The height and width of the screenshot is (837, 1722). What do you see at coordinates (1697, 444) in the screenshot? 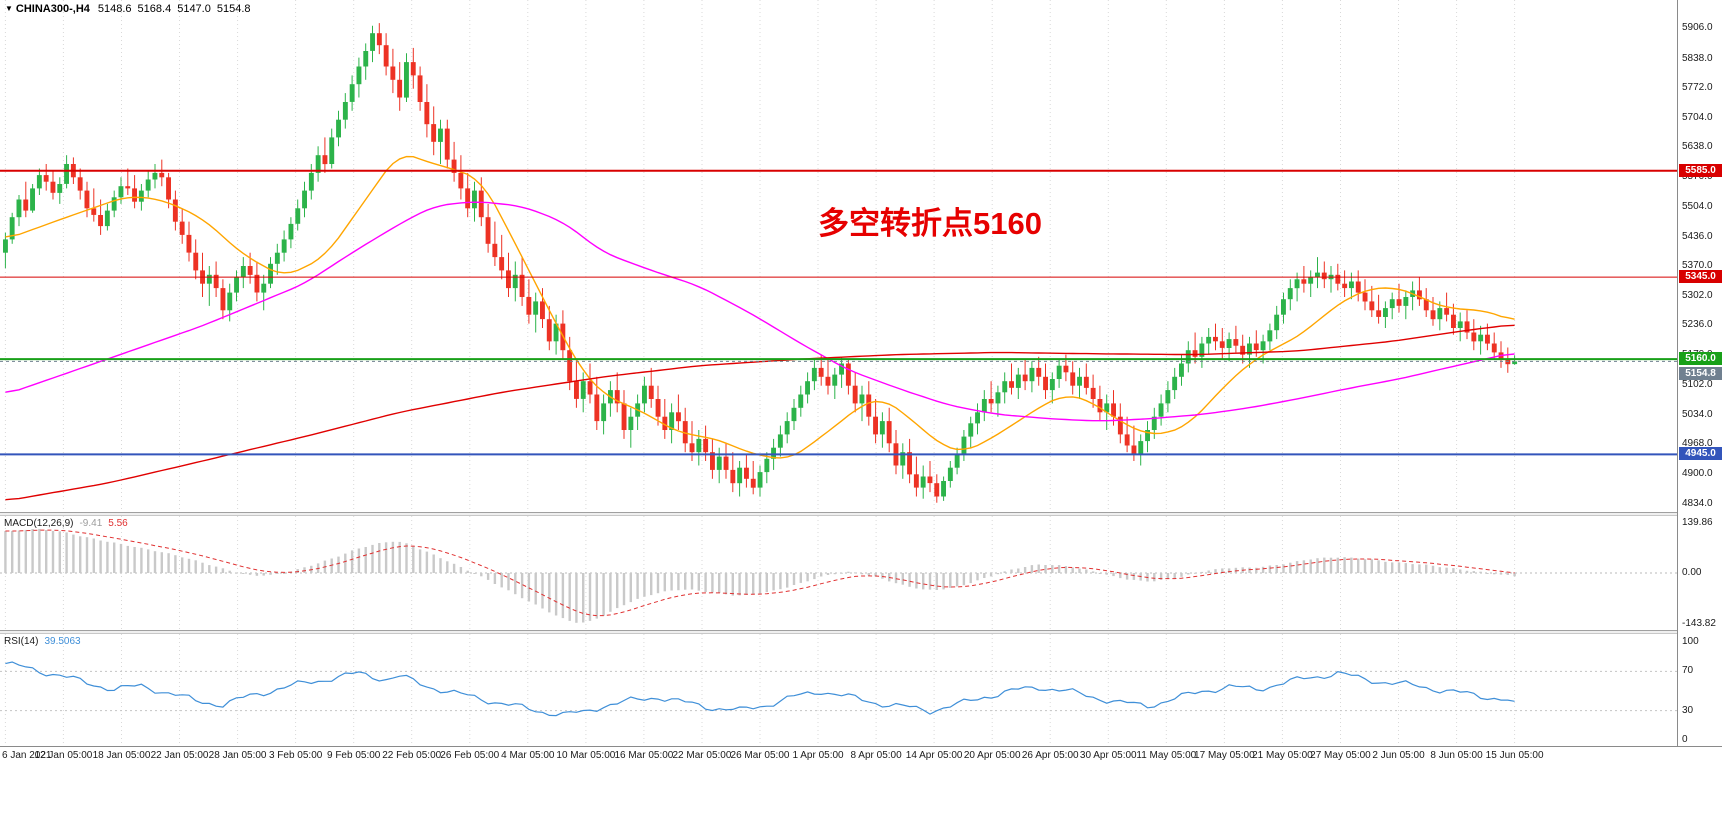
I see `price-axis-label: 4968.0` at bounding box center [1697, 444].